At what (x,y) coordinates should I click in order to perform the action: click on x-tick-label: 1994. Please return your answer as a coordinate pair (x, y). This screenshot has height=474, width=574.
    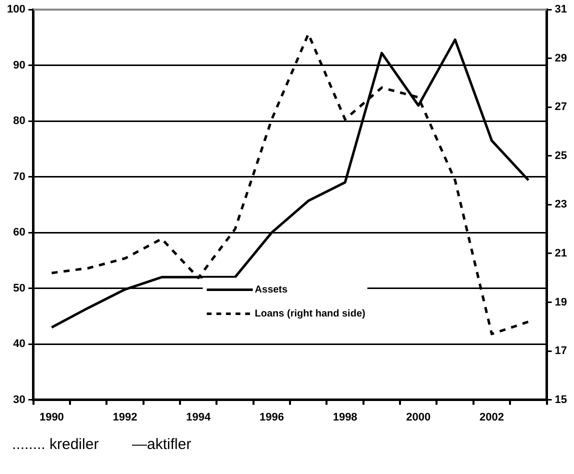
    Looking at the image, I should click on (199, 417).